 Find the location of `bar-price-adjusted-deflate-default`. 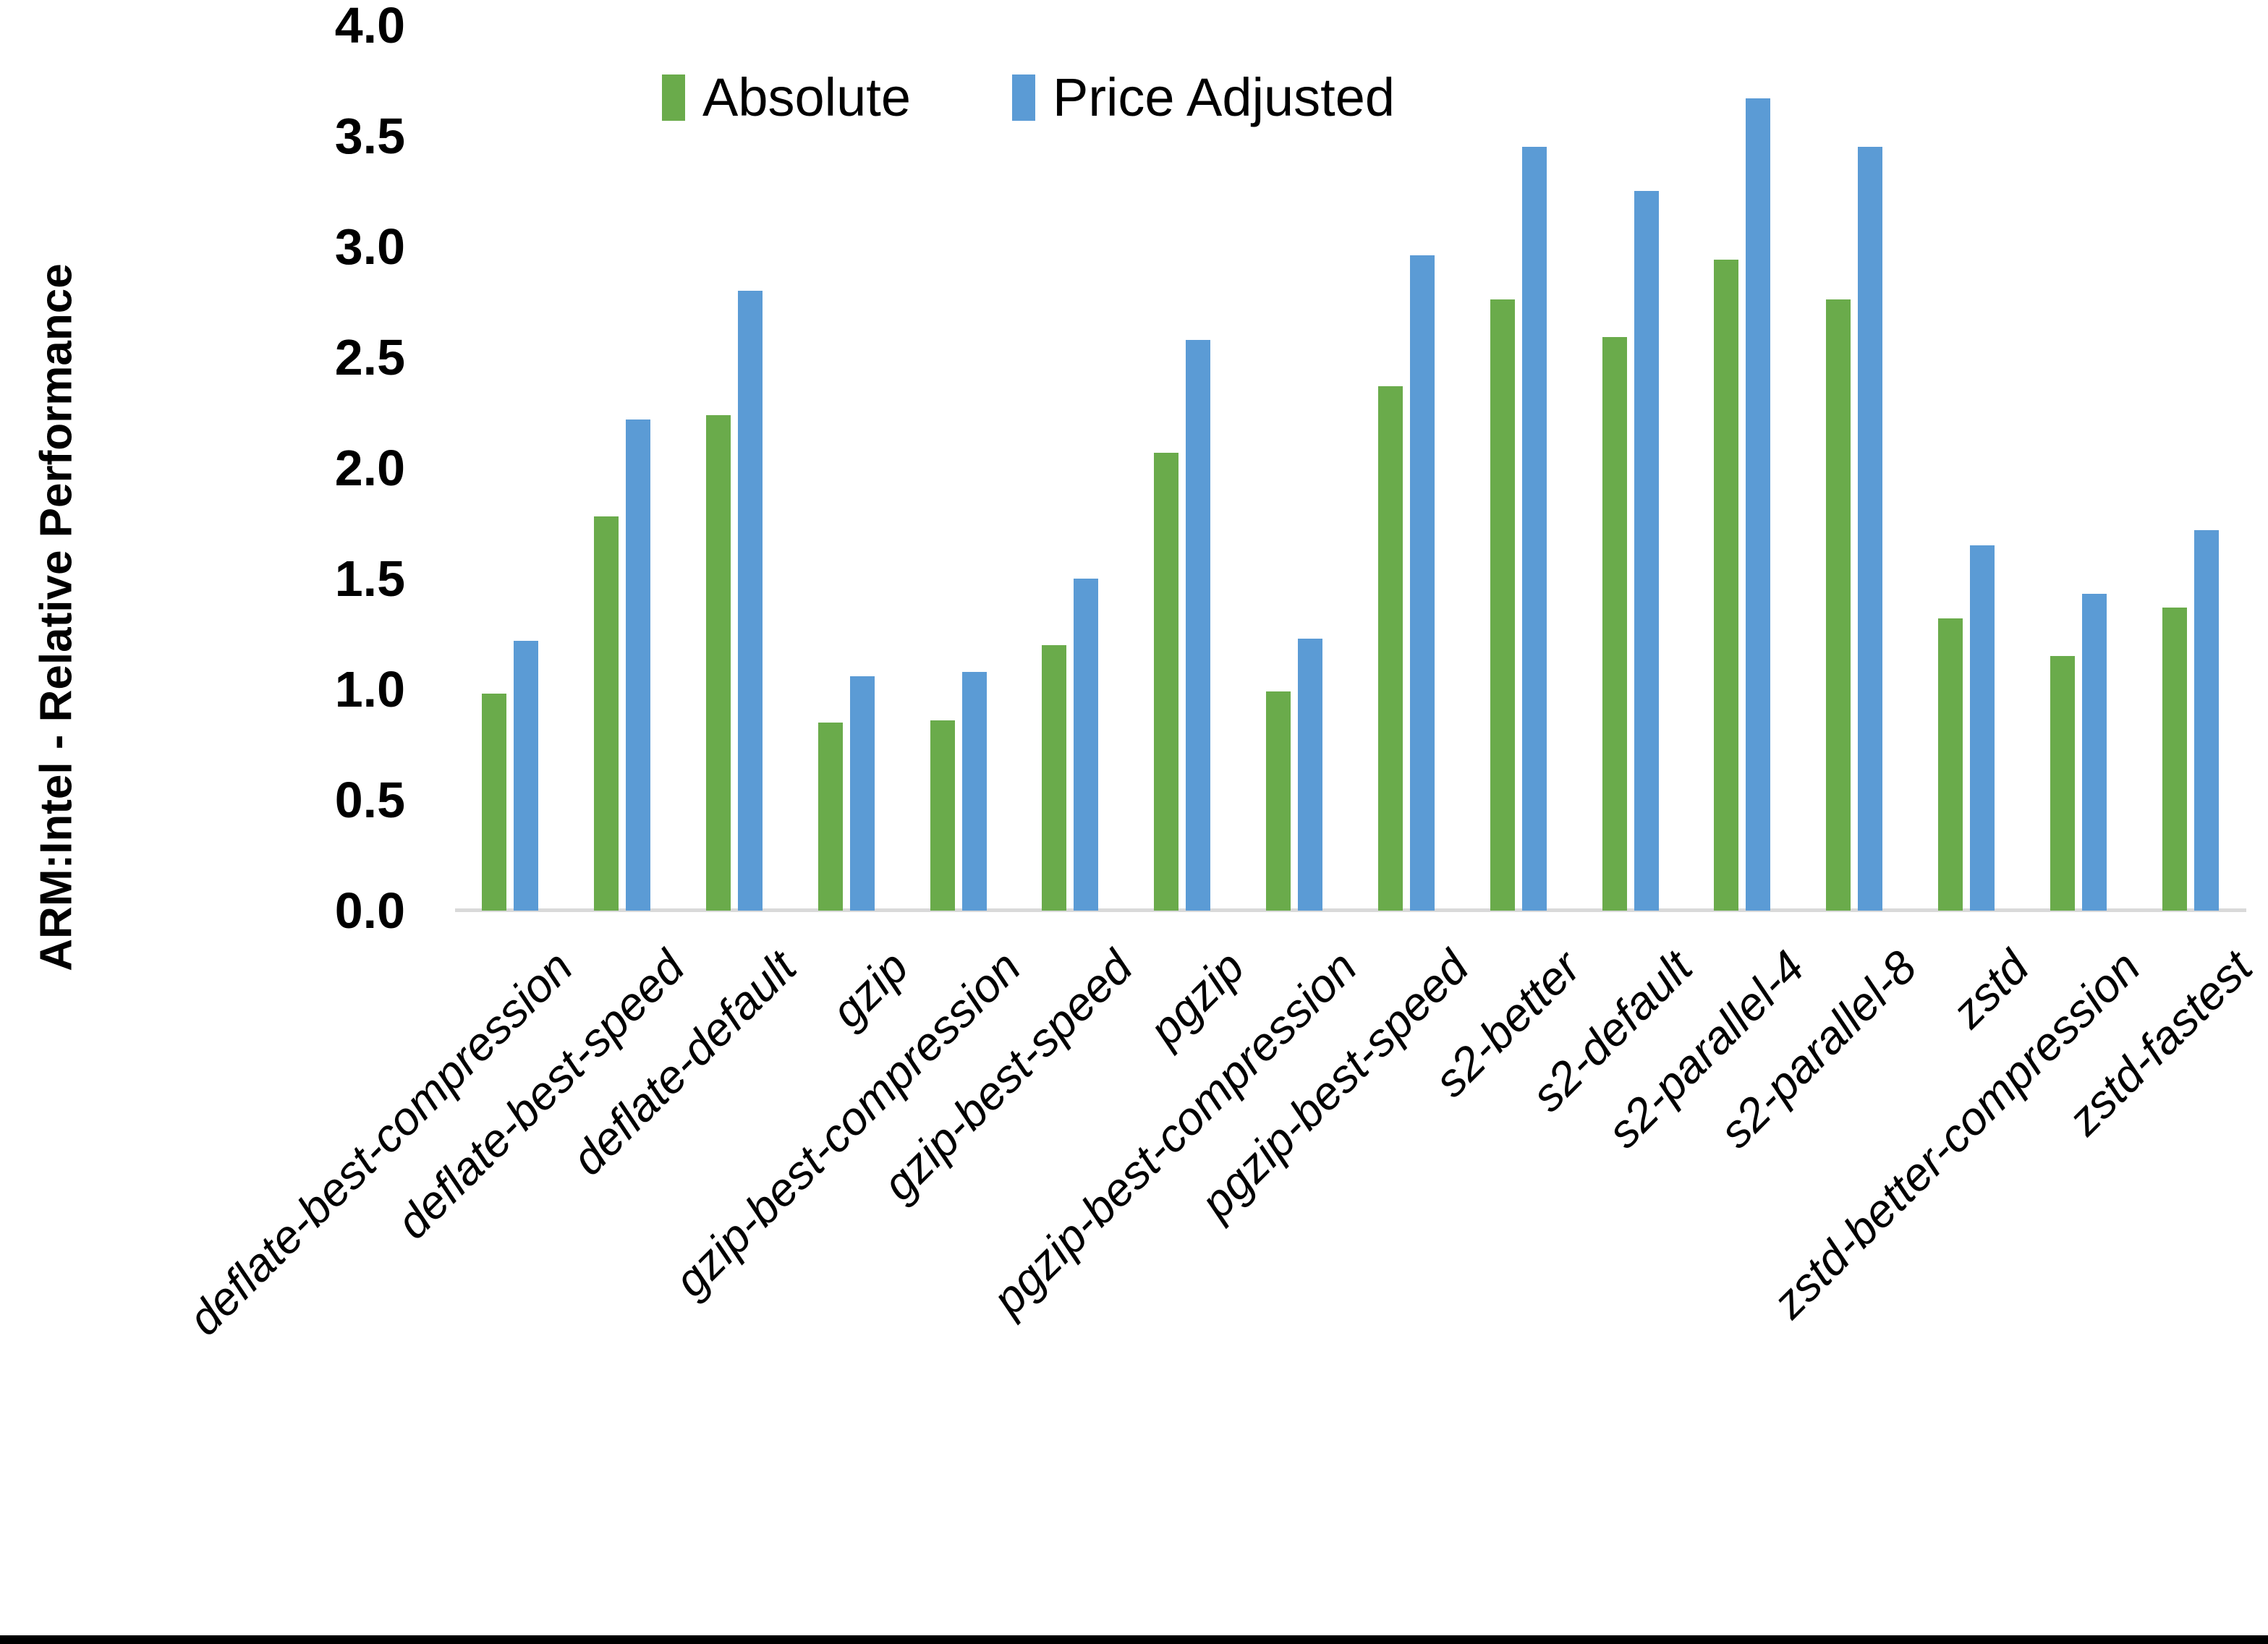

bar-price-adjusted-deflate-default is located at coordinates (751, 601).